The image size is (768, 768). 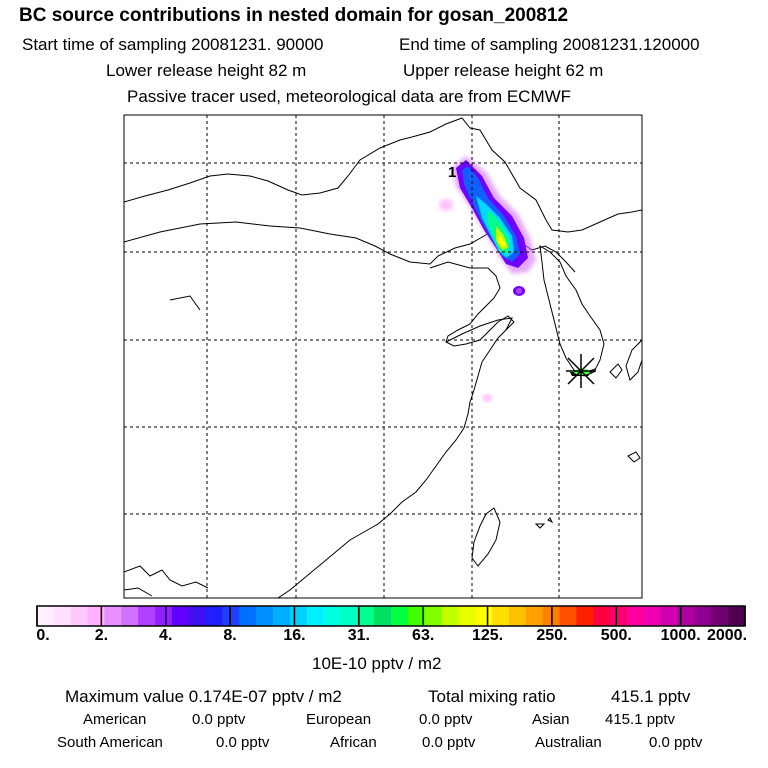 I want to click on colorbar-tick-label: 500., so click(x=616, y=635).